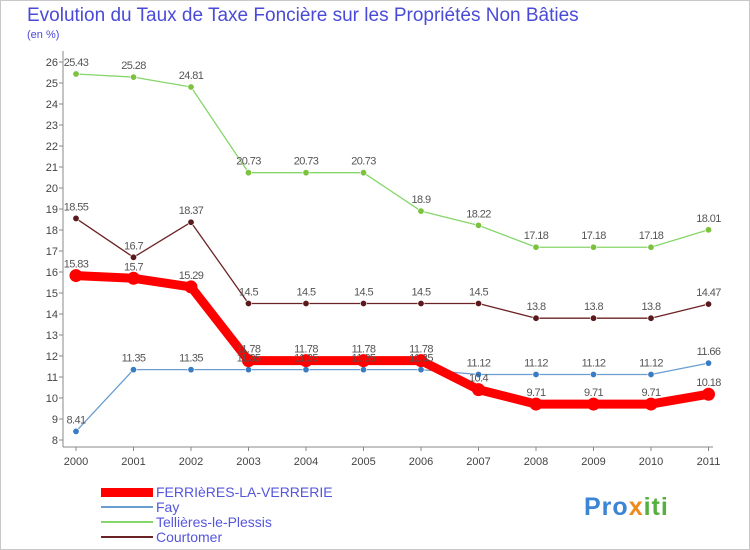 The width and height of the screenshot is (750, 550). Describe the element at coordinates (363, 462) in the screenshot. I see `x-tick-label: 2005` at that location.